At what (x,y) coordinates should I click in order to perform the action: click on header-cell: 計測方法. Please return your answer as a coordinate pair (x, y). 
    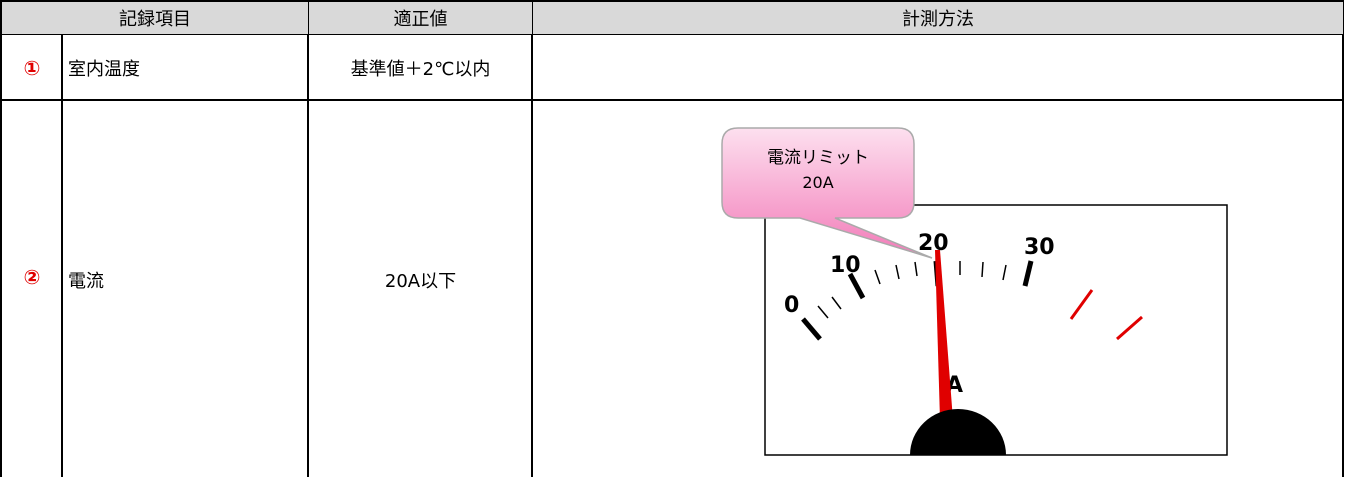
    Looking at the image, I should click on (938, 18).